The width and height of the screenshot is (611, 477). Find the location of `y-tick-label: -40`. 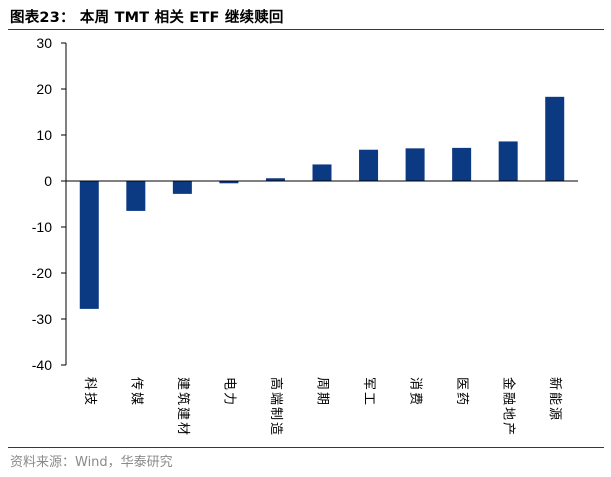

y-tick-label: -40 is located at coordinates (42, 365).